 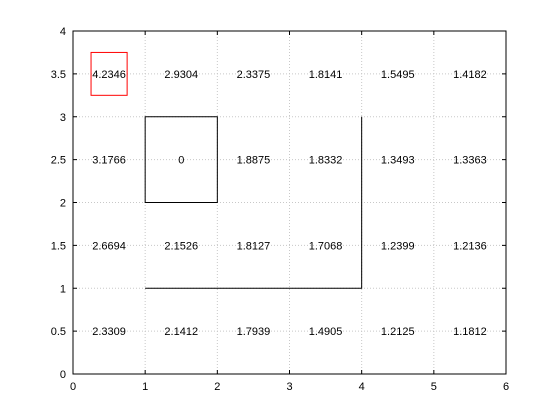 I want to click on highlight-box-red, so click(x=109, y=73).